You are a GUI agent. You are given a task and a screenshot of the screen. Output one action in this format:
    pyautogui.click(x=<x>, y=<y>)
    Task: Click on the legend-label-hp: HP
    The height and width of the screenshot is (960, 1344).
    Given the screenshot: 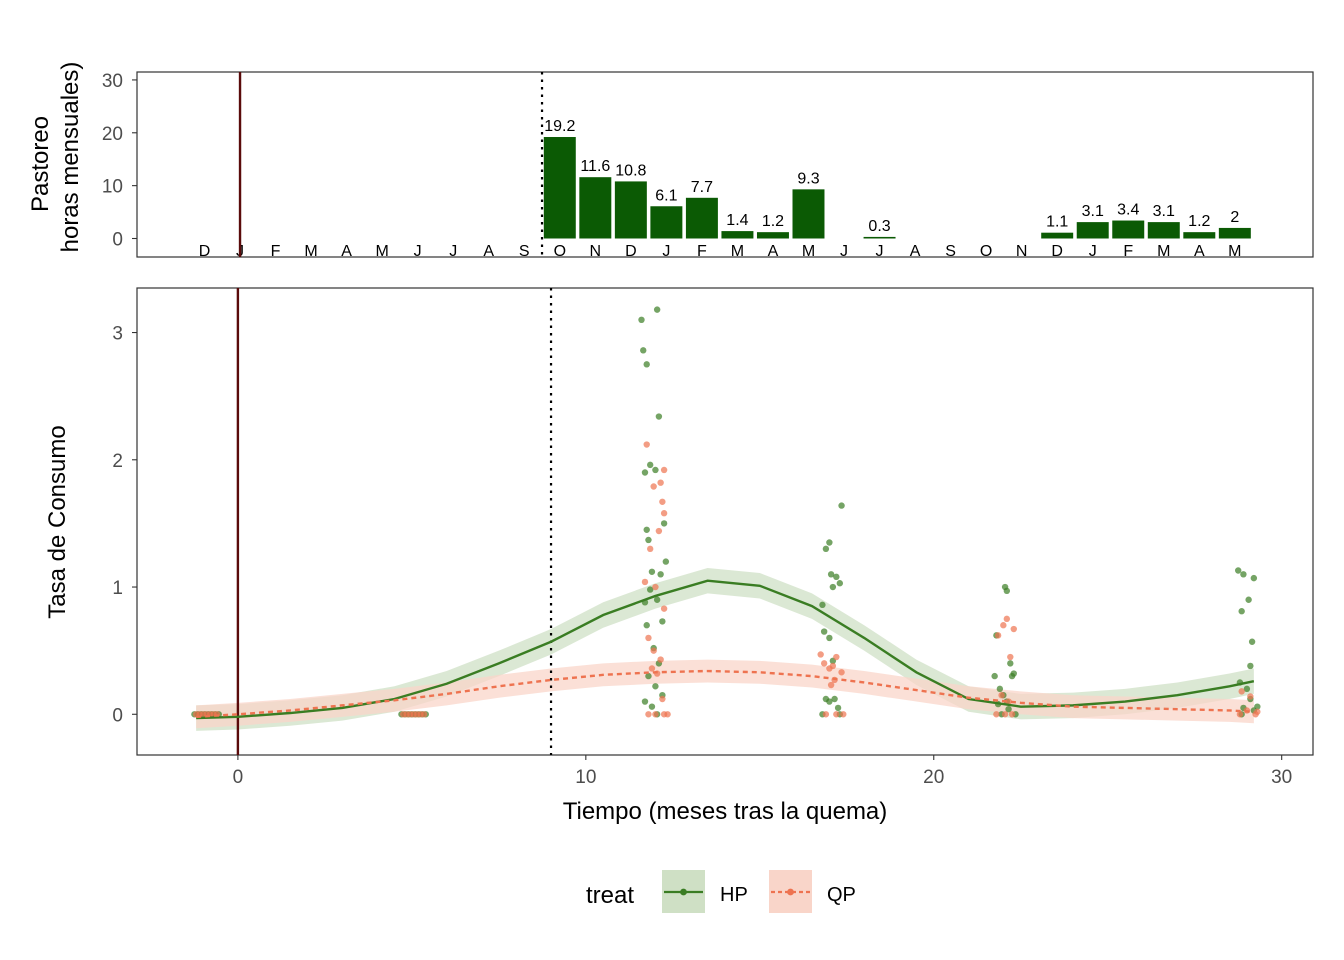 What is the action you would take?
    pyautogui.click(x=734, y=895)
    